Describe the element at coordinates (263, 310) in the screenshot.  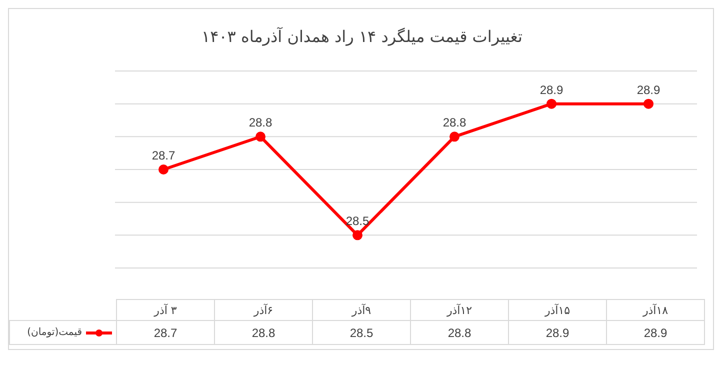
I see `x-tick-label: ۶آذر` at that location.